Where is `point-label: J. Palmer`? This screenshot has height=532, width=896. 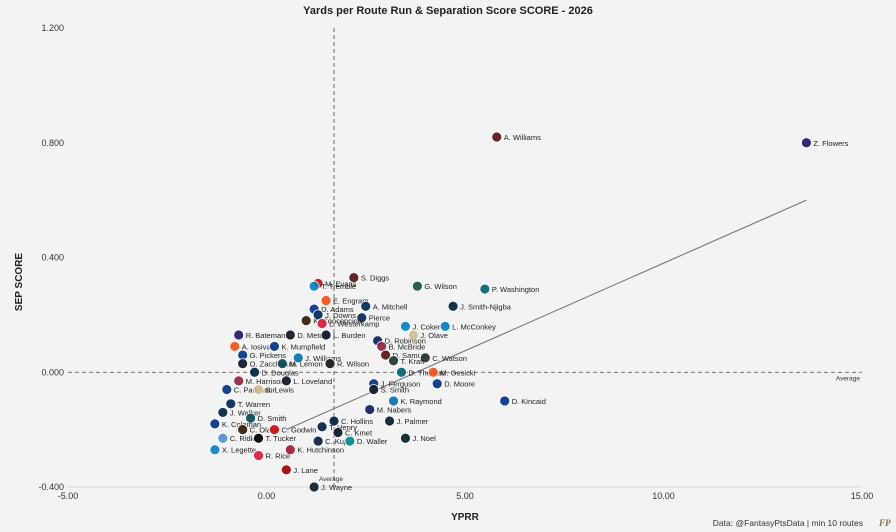
point-label: J. Palmer is located at coordinates (413, 421).